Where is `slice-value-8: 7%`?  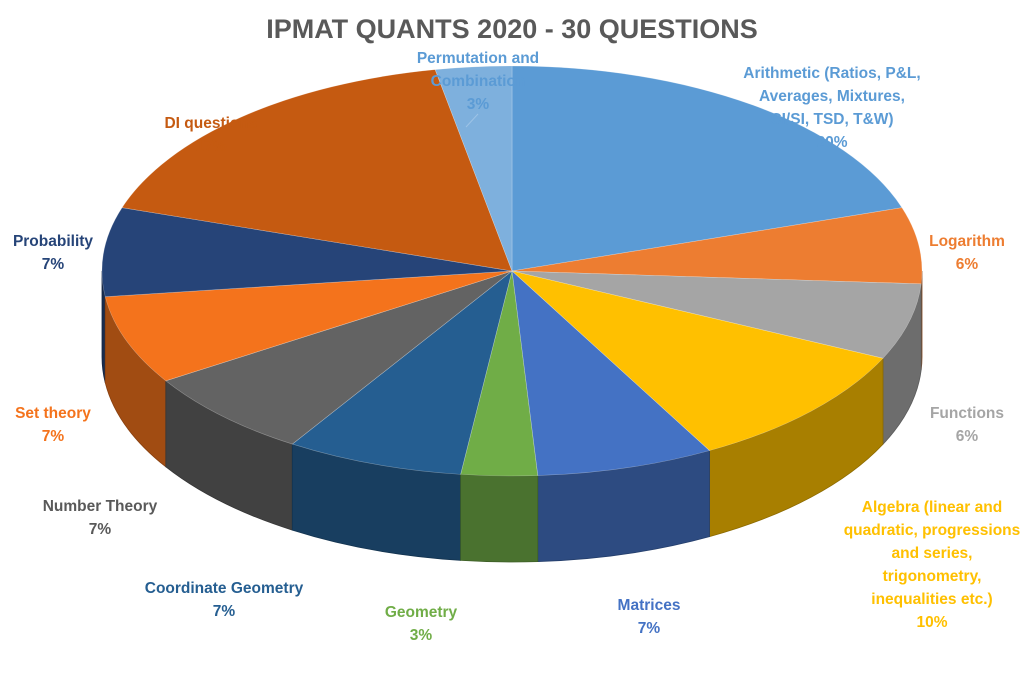
slice-value-8: 7% is located at coordinates (100, 529).